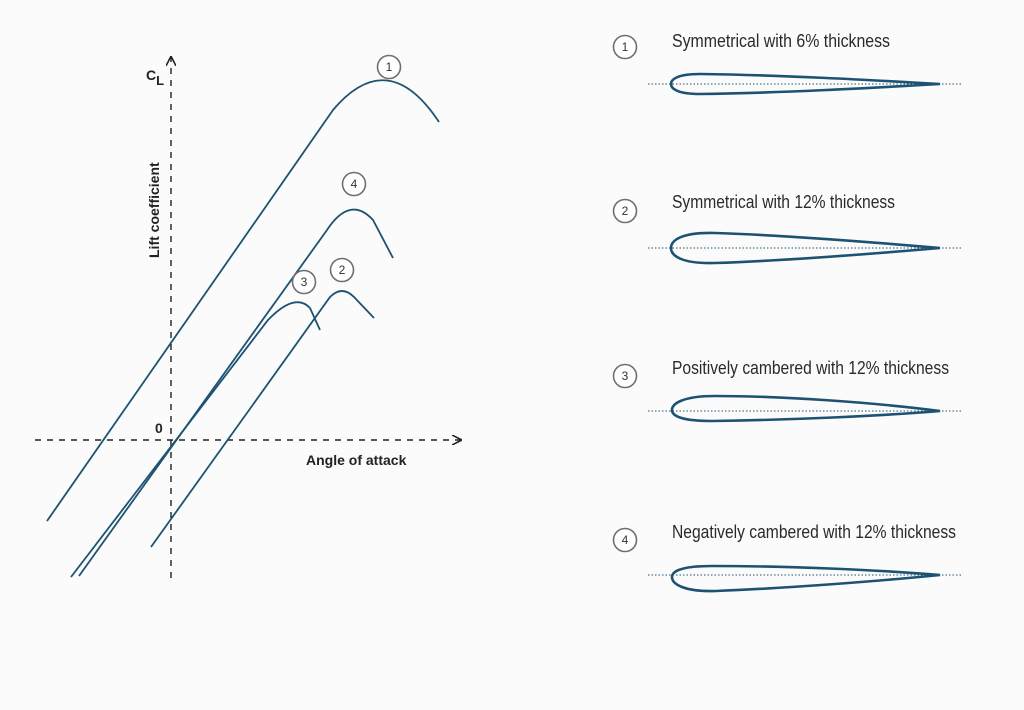 The image size is (1024, 710). I want to click on legend-item-4: 4 Negatively cambered with 12% thickness, so click(787, 557).